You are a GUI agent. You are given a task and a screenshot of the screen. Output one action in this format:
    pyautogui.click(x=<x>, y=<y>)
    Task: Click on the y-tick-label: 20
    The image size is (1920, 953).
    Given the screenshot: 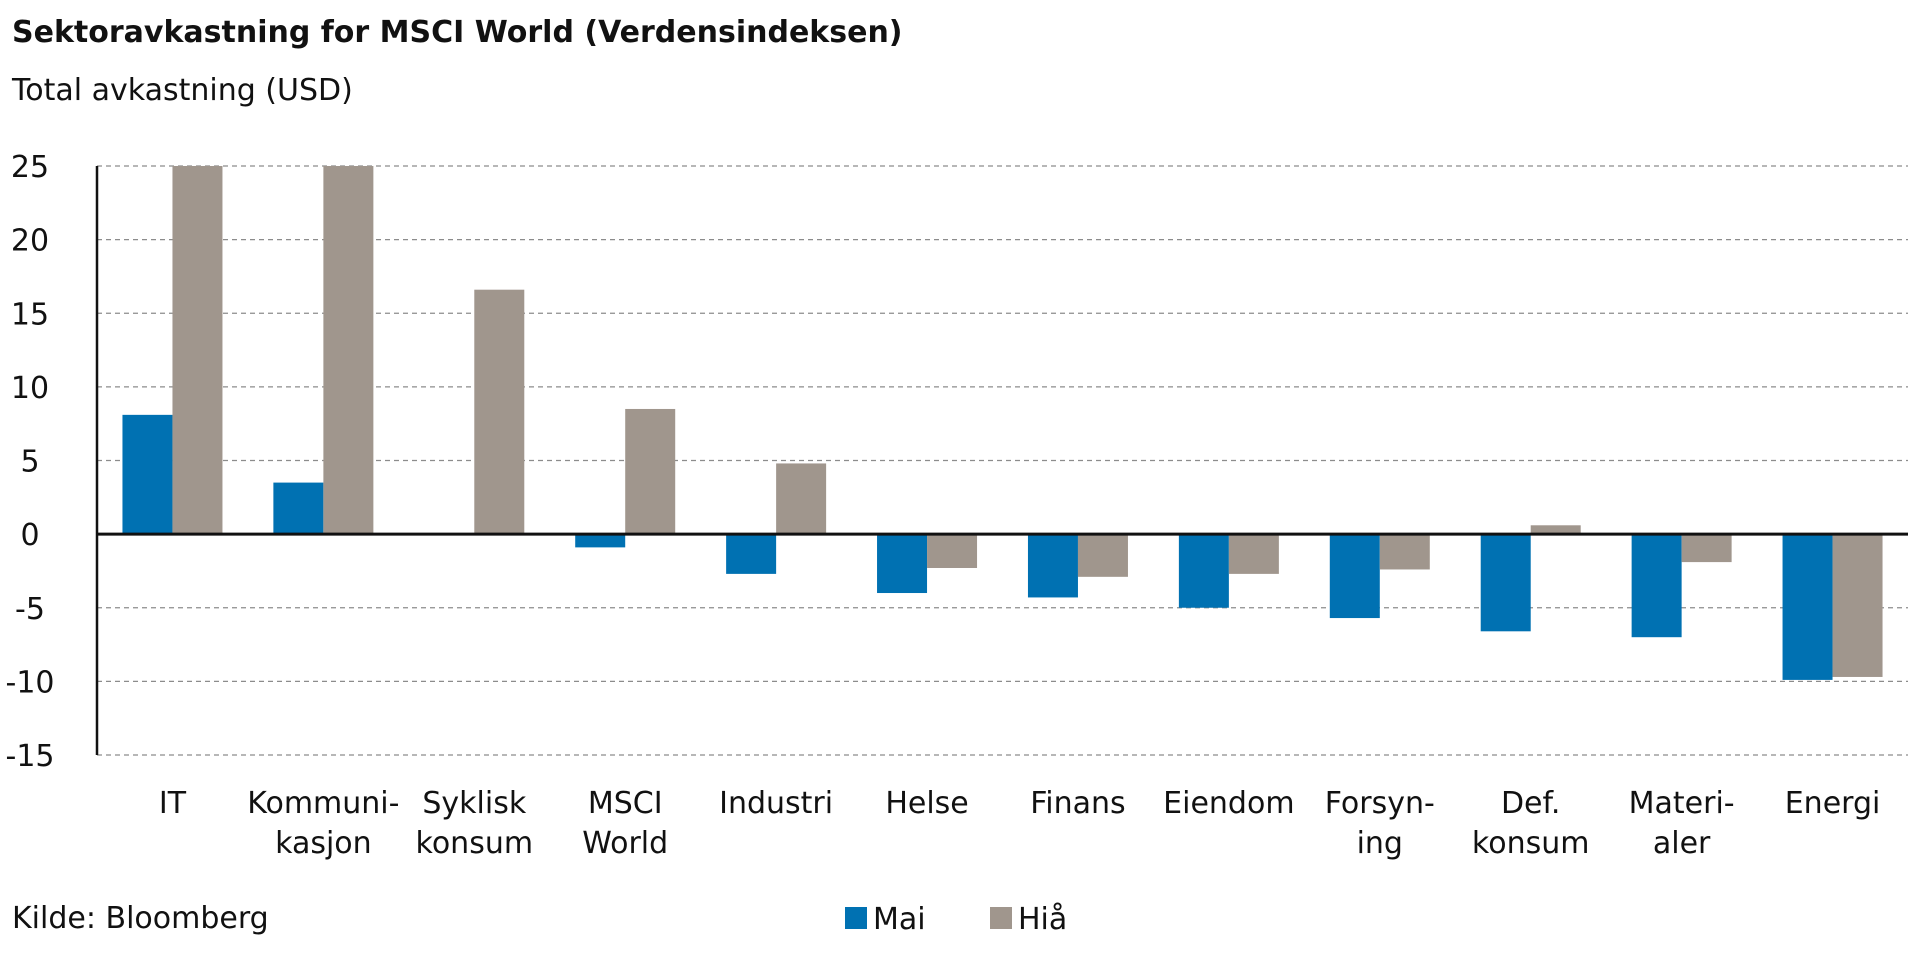 What is the action you would take?
    pyautogui.click(x=30, y=241)
    